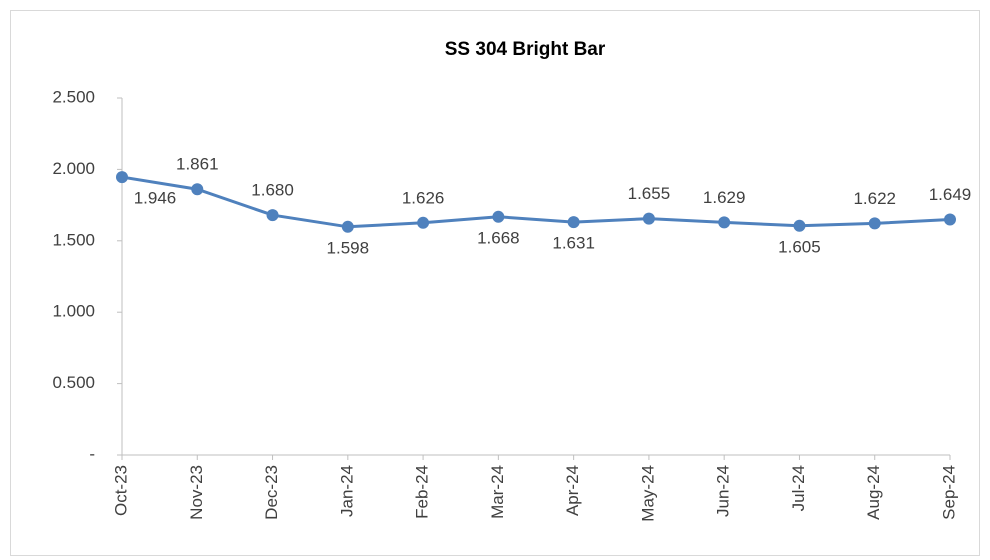 Image resolution: width=990 pixels, height=560 pixels. What do you see at coordinates (348, 247) in the screenshot?
I see `data-label: 1.598` at bounding box center [348, 247].